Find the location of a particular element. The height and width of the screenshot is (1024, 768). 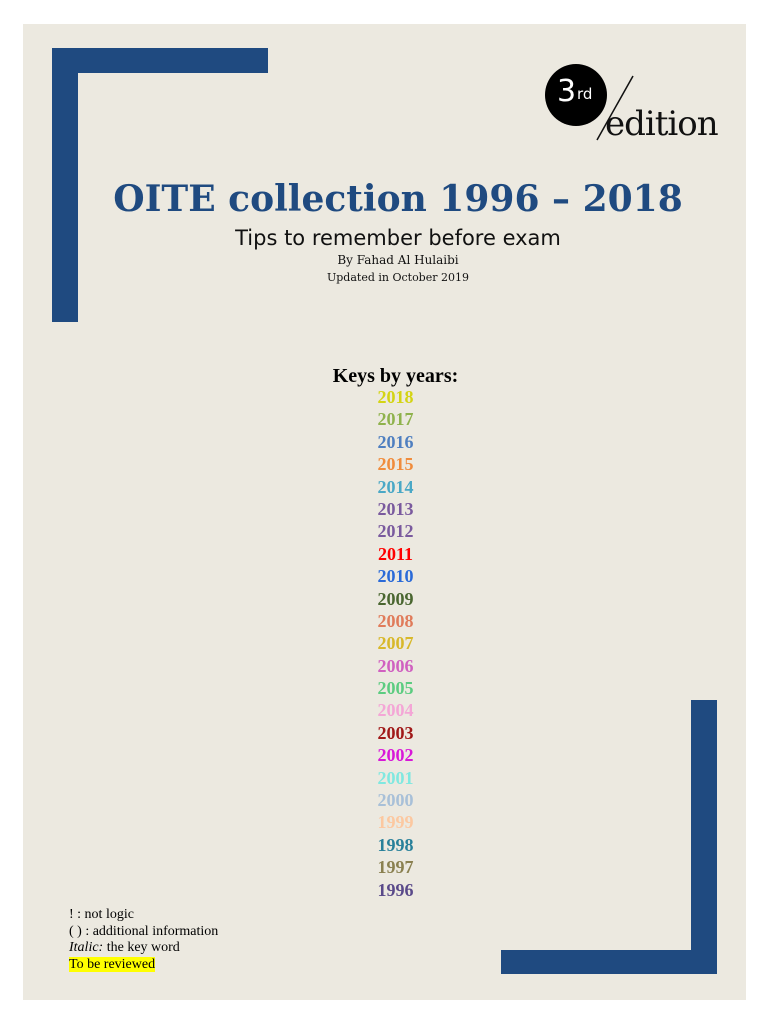

year-key-item: 1996 is located at coordinates (395, 889).